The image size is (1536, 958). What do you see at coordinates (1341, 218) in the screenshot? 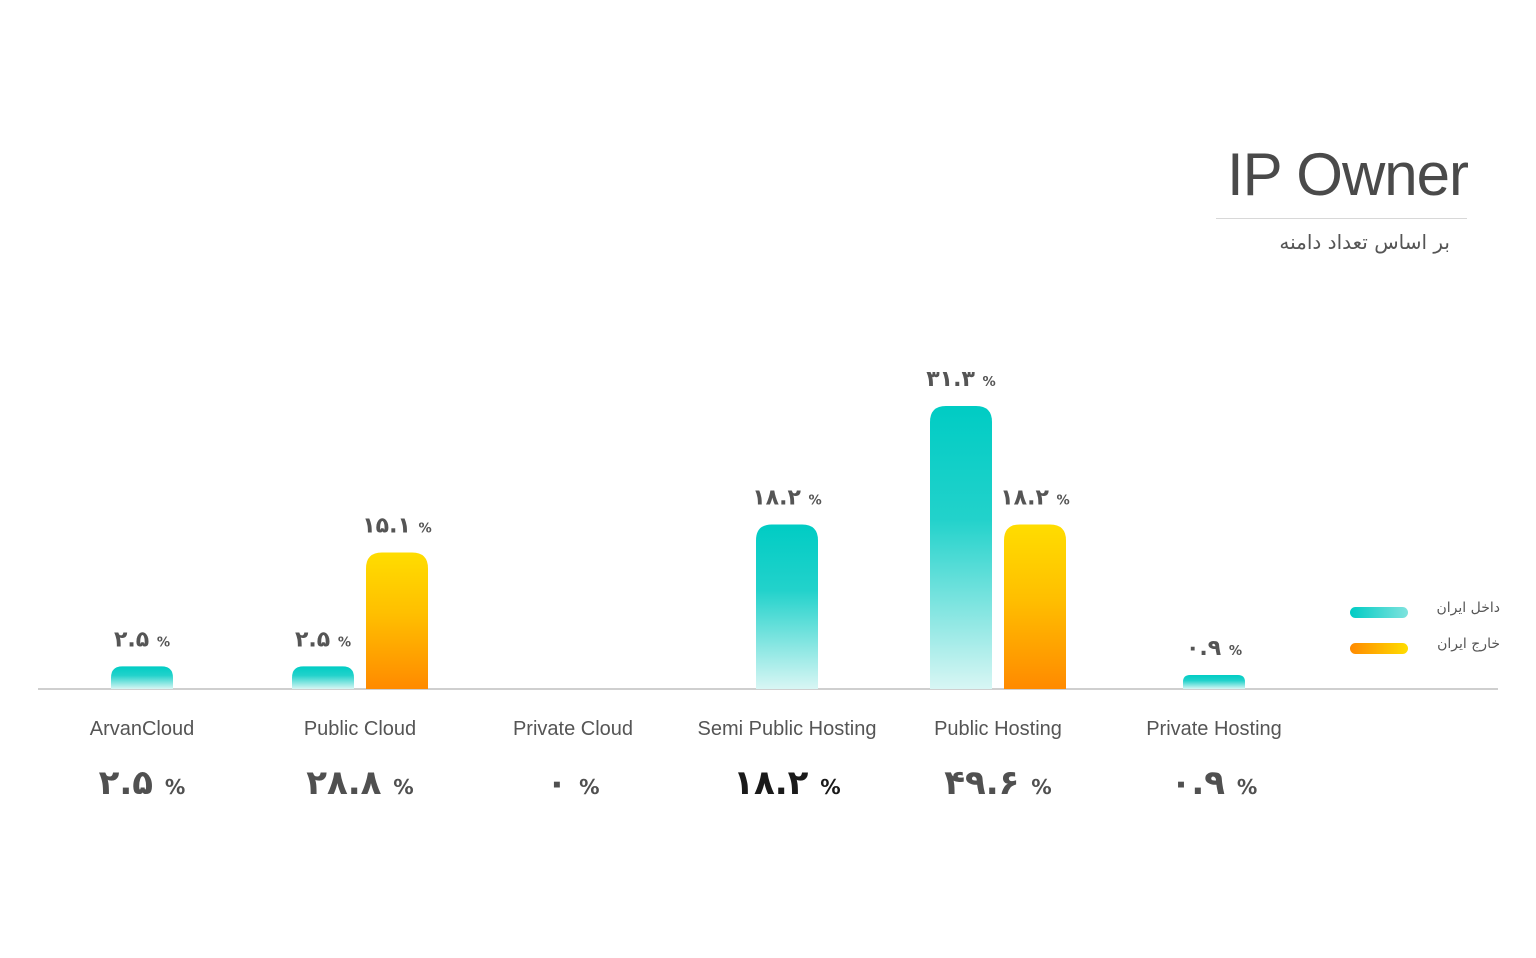
I see `title-divider` at bounding box center [1341, 218].